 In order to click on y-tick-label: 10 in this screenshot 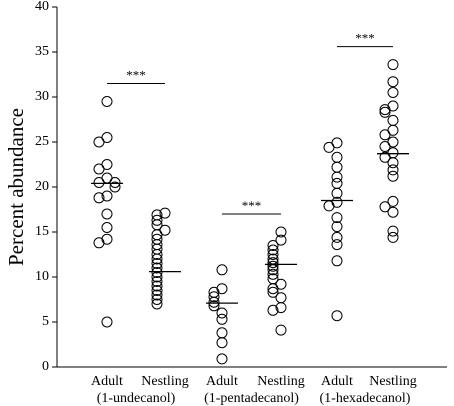, I will do `click(42, 276)`.